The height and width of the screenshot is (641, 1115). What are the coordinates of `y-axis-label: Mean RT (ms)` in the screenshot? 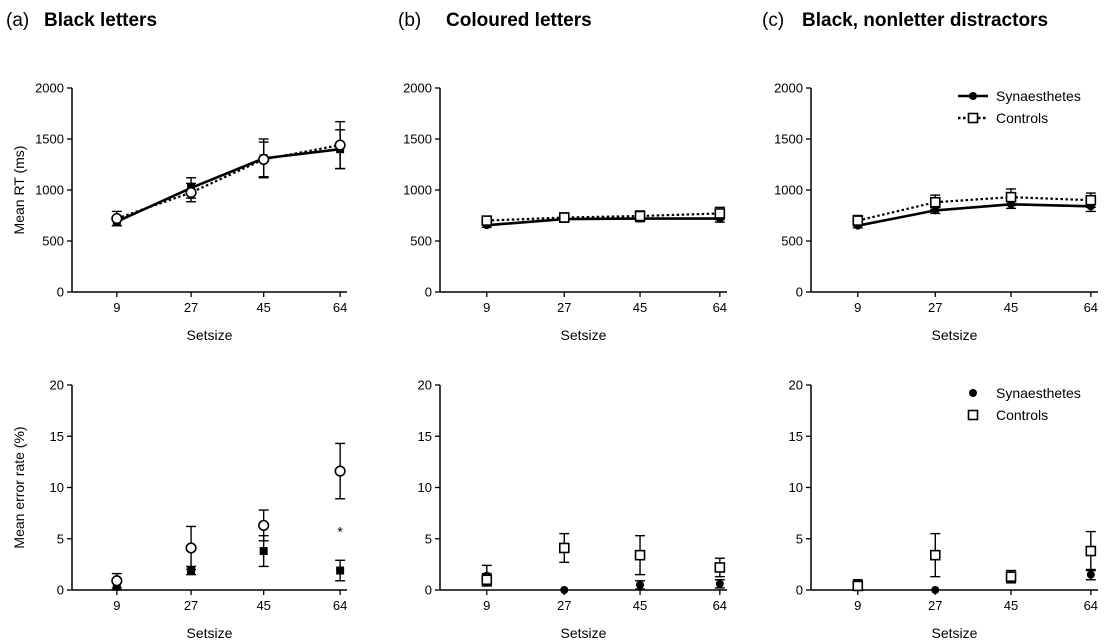 It's located at (19, 190).